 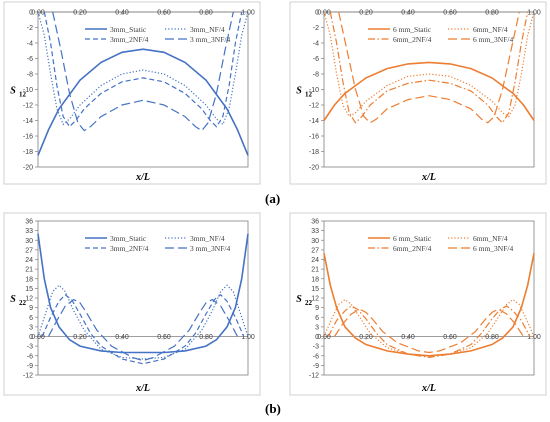 What do you see at coordinates (316, 347) in the screenshot?
I see `y-tick-label: -3` at bounding box center [316, 347].